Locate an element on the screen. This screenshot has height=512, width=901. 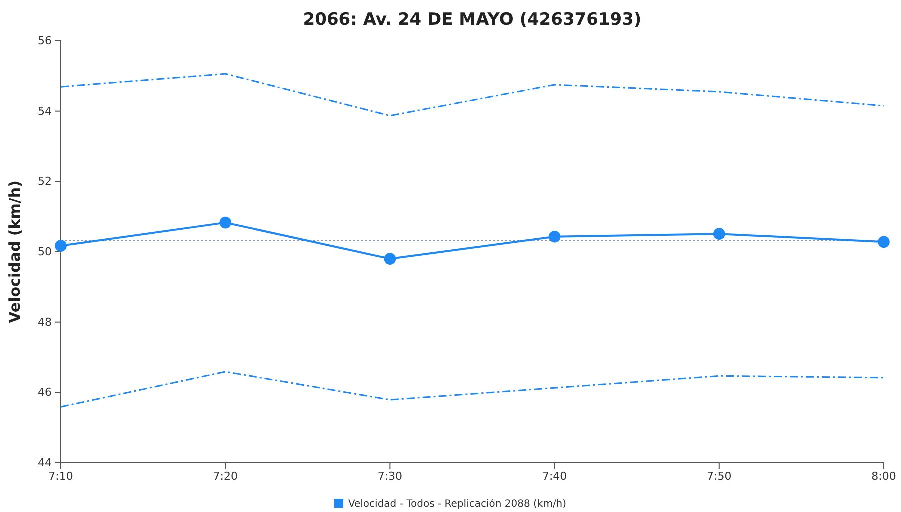
y-tick-label: 46 is located at coordinates (45, 393).